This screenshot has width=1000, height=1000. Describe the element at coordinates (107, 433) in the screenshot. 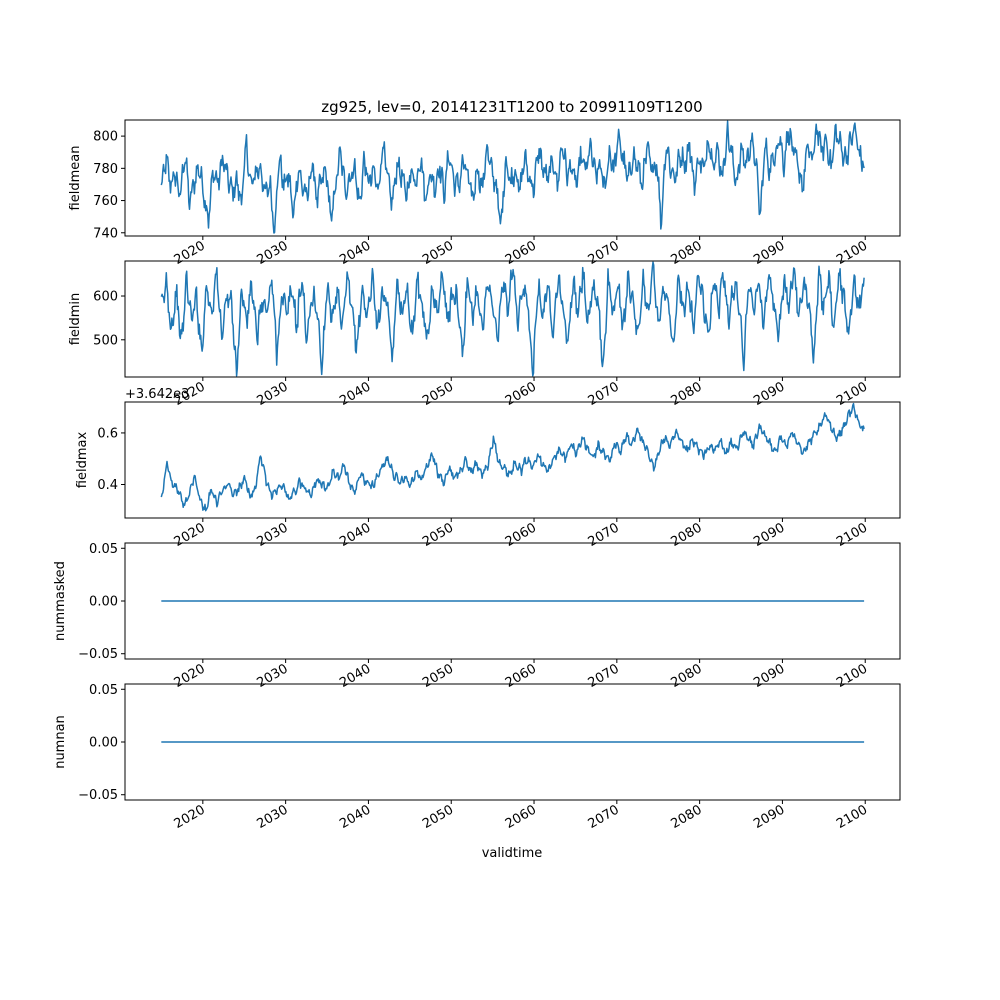

I see `fieldmax-y-tick-label: 0.6` at that location.